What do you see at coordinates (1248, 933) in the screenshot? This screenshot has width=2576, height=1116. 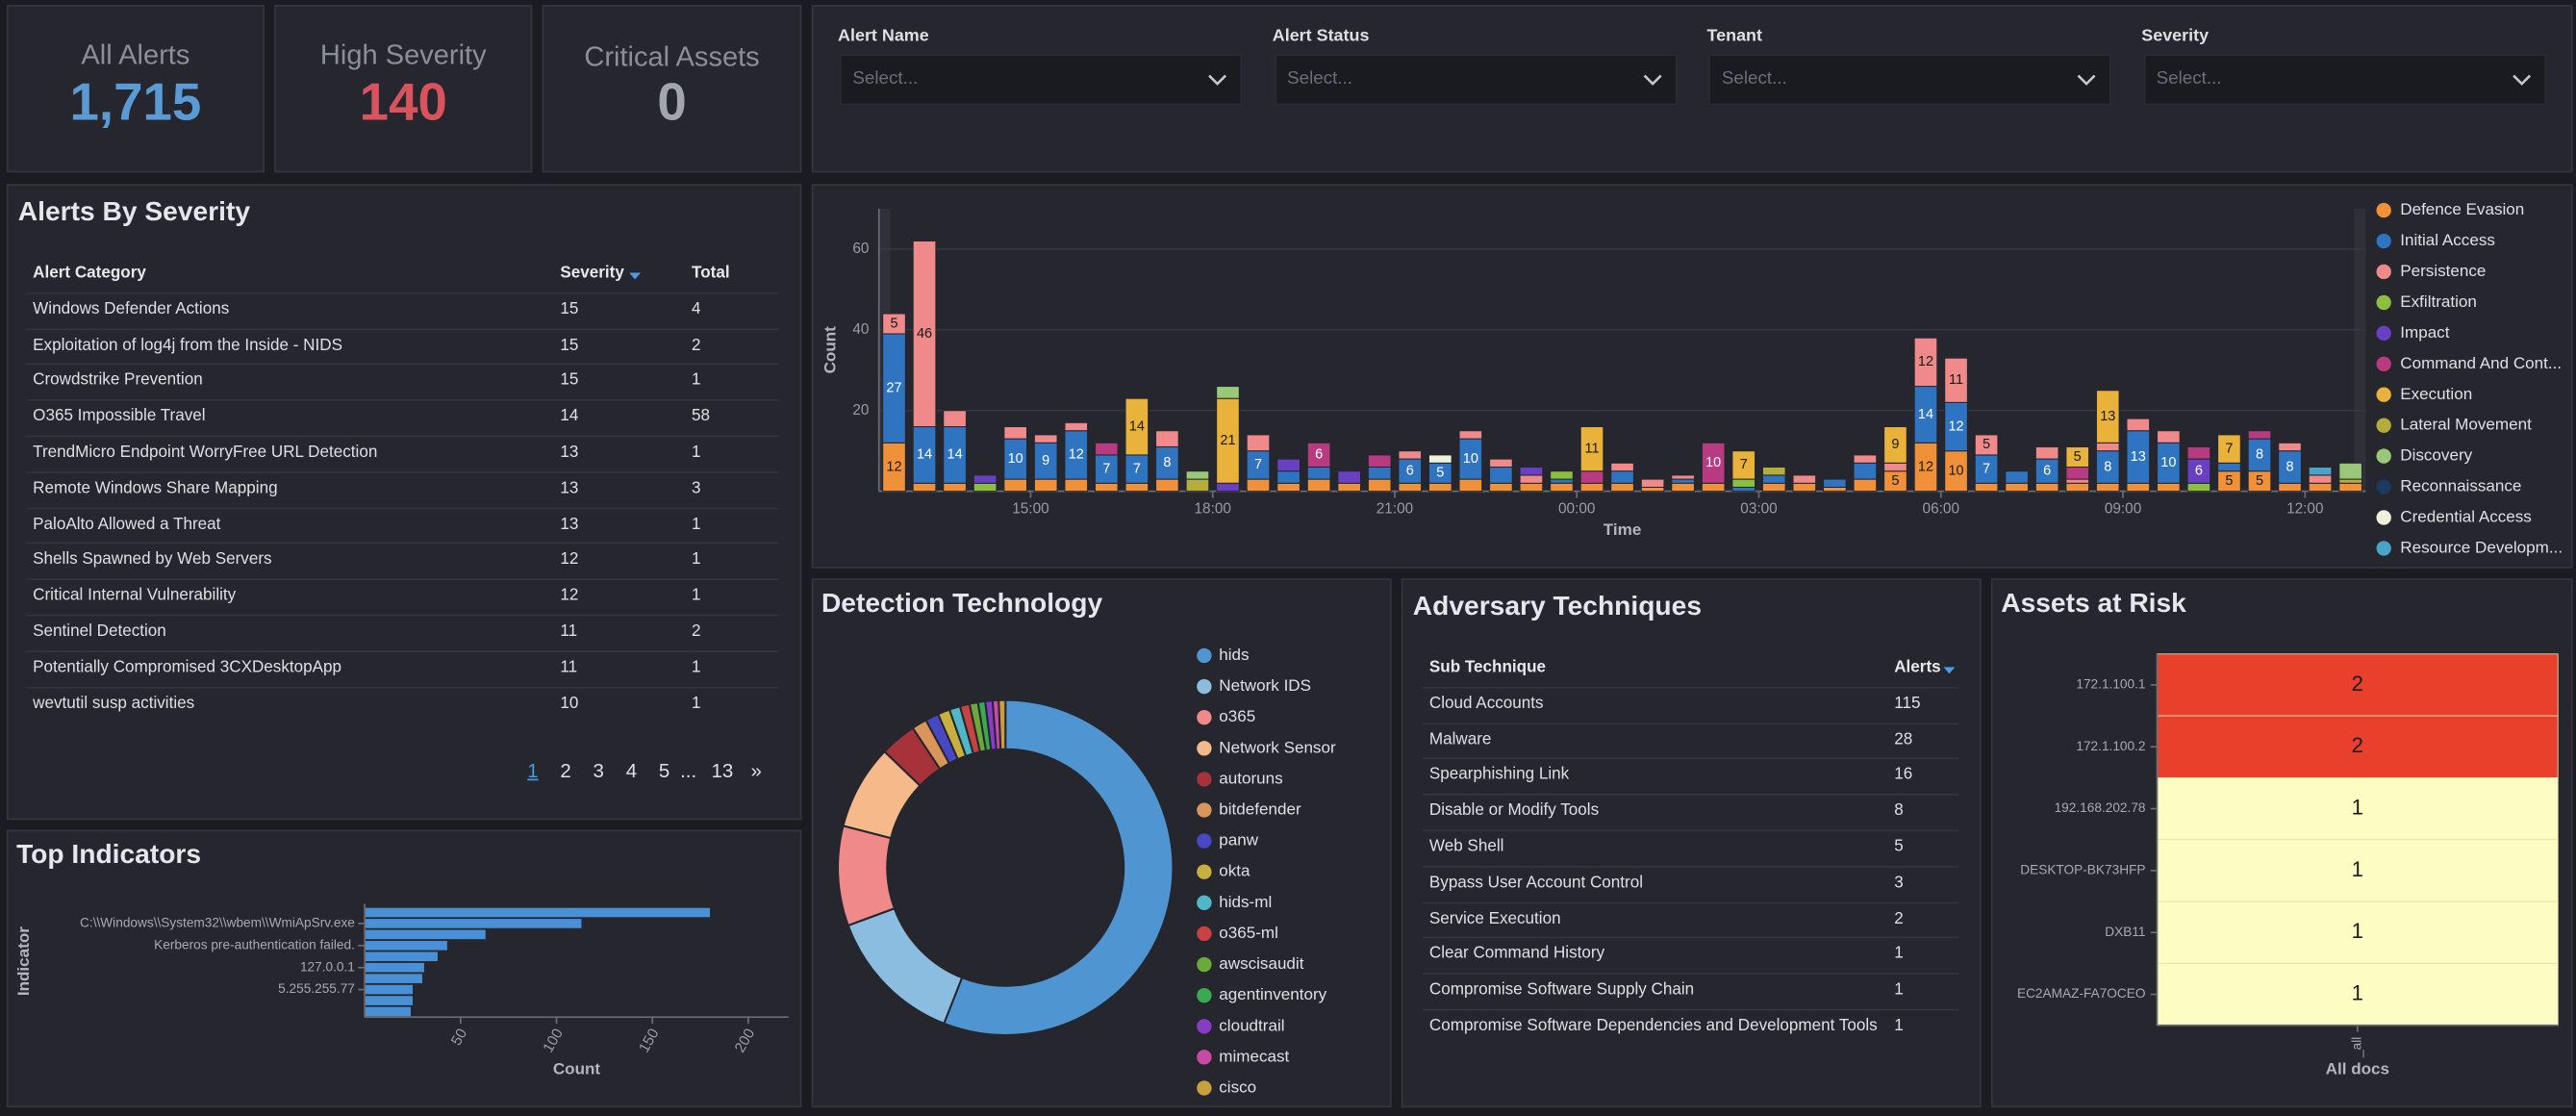 I see `legend-label: o365-ml` at bounding box center [1248, 933].